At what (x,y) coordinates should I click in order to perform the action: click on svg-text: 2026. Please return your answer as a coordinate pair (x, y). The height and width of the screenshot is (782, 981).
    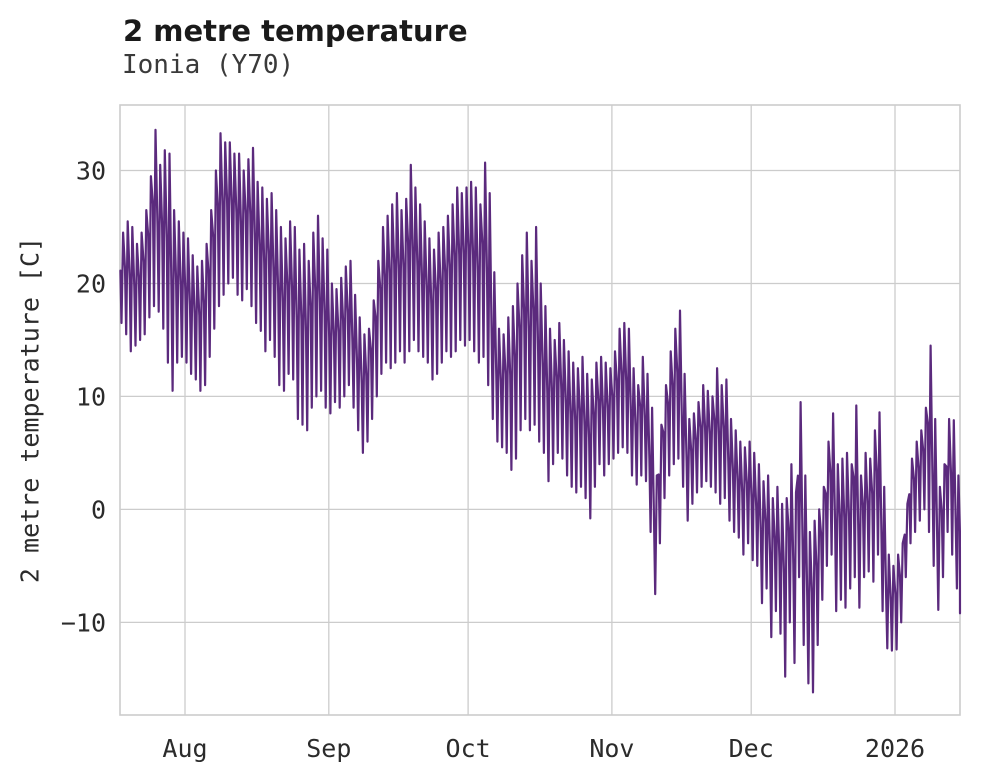
    Looking at the image, I should click on (895, 748).